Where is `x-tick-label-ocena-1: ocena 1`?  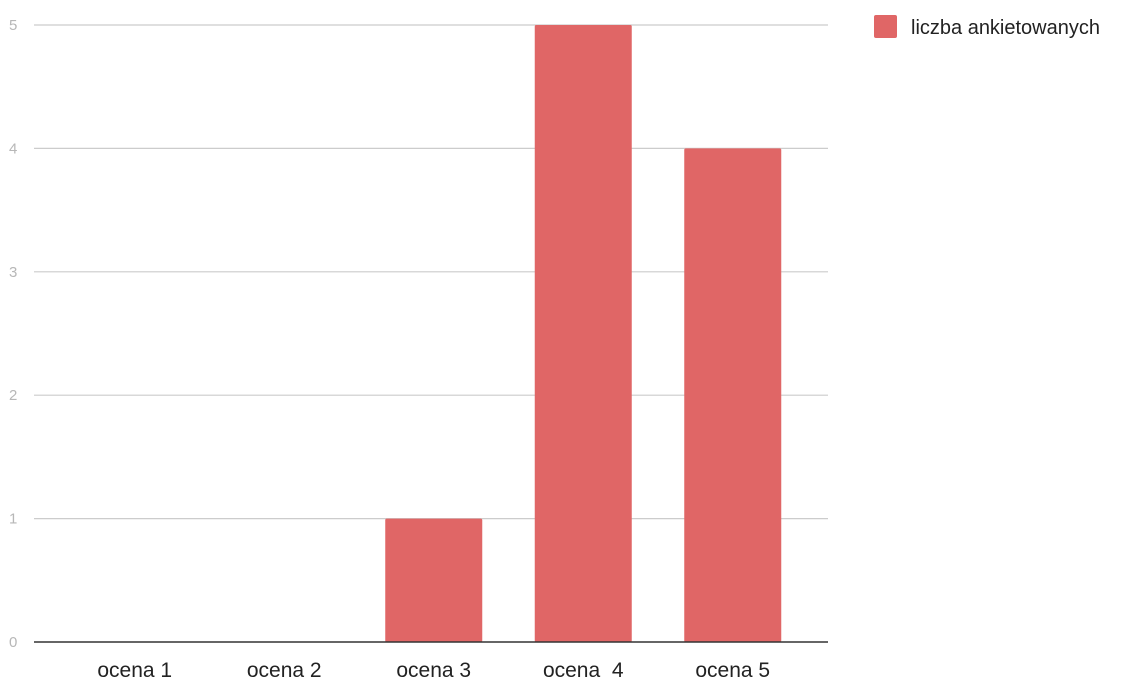
x-tick-label-ocena-1: ocena 1 is located at coordinates (134, 669).